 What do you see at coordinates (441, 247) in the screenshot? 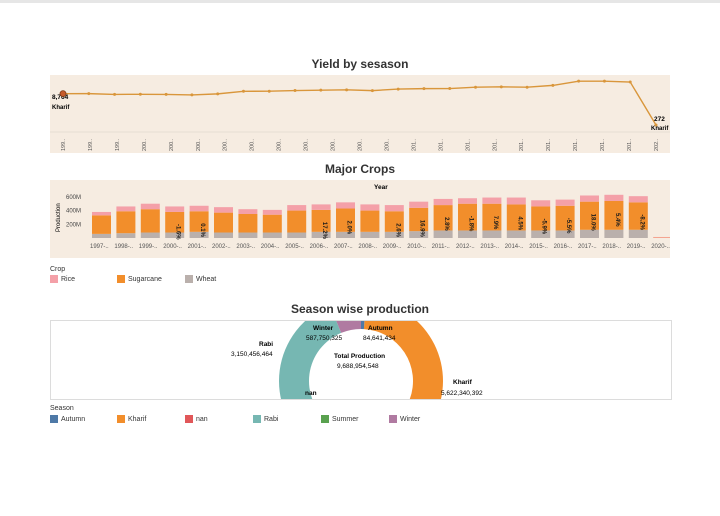
I see `crops-x-tick-label: 2011-..` at bounding box center [441, 247].